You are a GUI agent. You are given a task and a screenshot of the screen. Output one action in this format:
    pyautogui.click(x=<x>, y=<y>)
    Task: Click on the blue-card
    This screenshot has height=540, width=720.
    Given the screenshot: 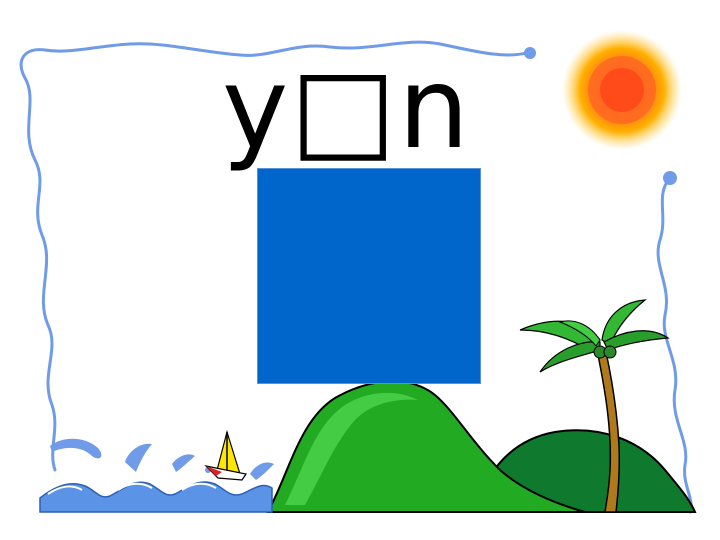 What is the action you would take?
    pyautogui.click(x=369, y=276)
    